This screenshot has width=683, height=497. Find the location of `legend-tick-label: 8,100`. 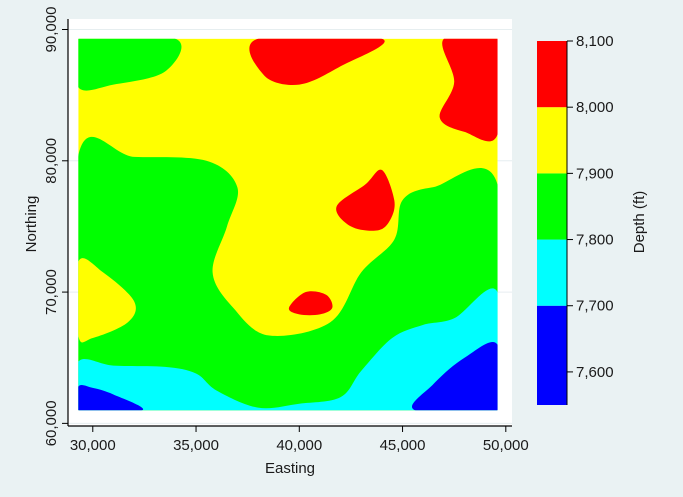

legend-tick-label: 8,100 is located at coordinates (595, 41).